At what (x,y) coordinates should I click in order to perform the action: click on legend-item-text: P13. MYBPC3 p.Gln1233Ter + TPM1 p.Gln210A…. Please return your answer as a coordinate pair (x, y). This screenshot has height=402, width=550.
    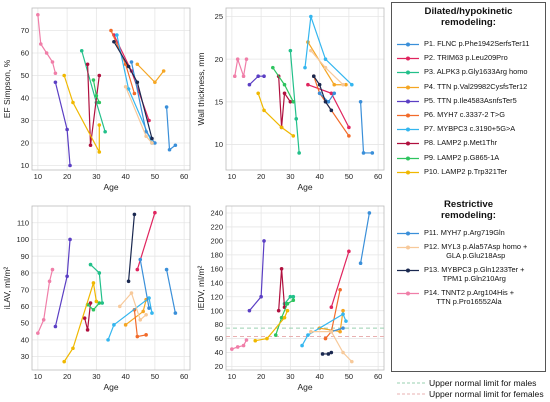
    Looking at the image, I should click on (474, 274).